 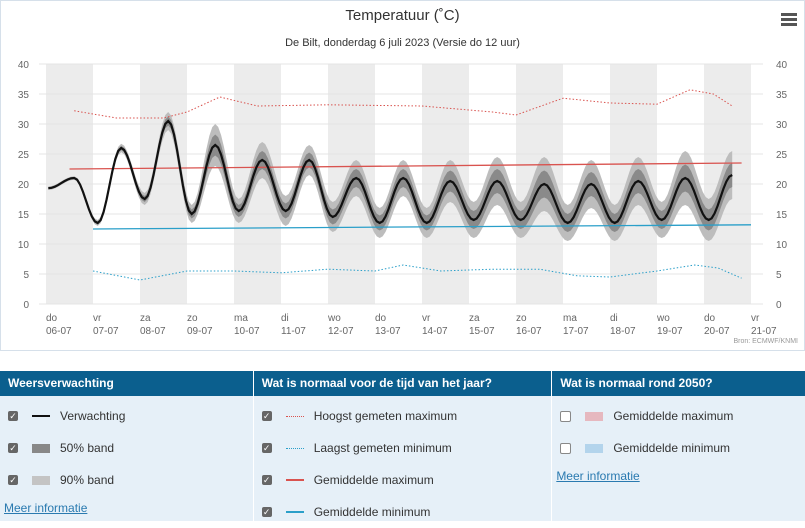 What do you see at coordinates (782, 95) in the screenshot?
I see `y-tick-right: 35` at bounding box center [782, 95].